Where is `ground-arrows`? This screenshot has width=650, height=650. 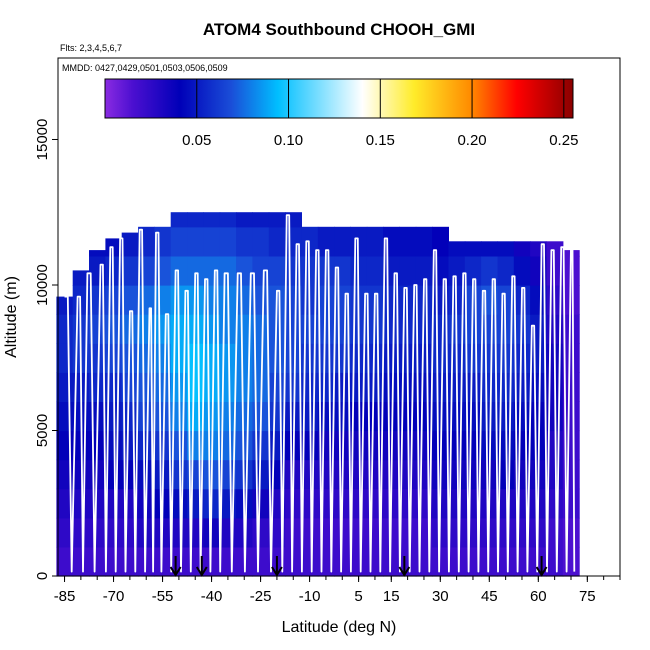
ground-arrows is located at coordinates (358, 566).